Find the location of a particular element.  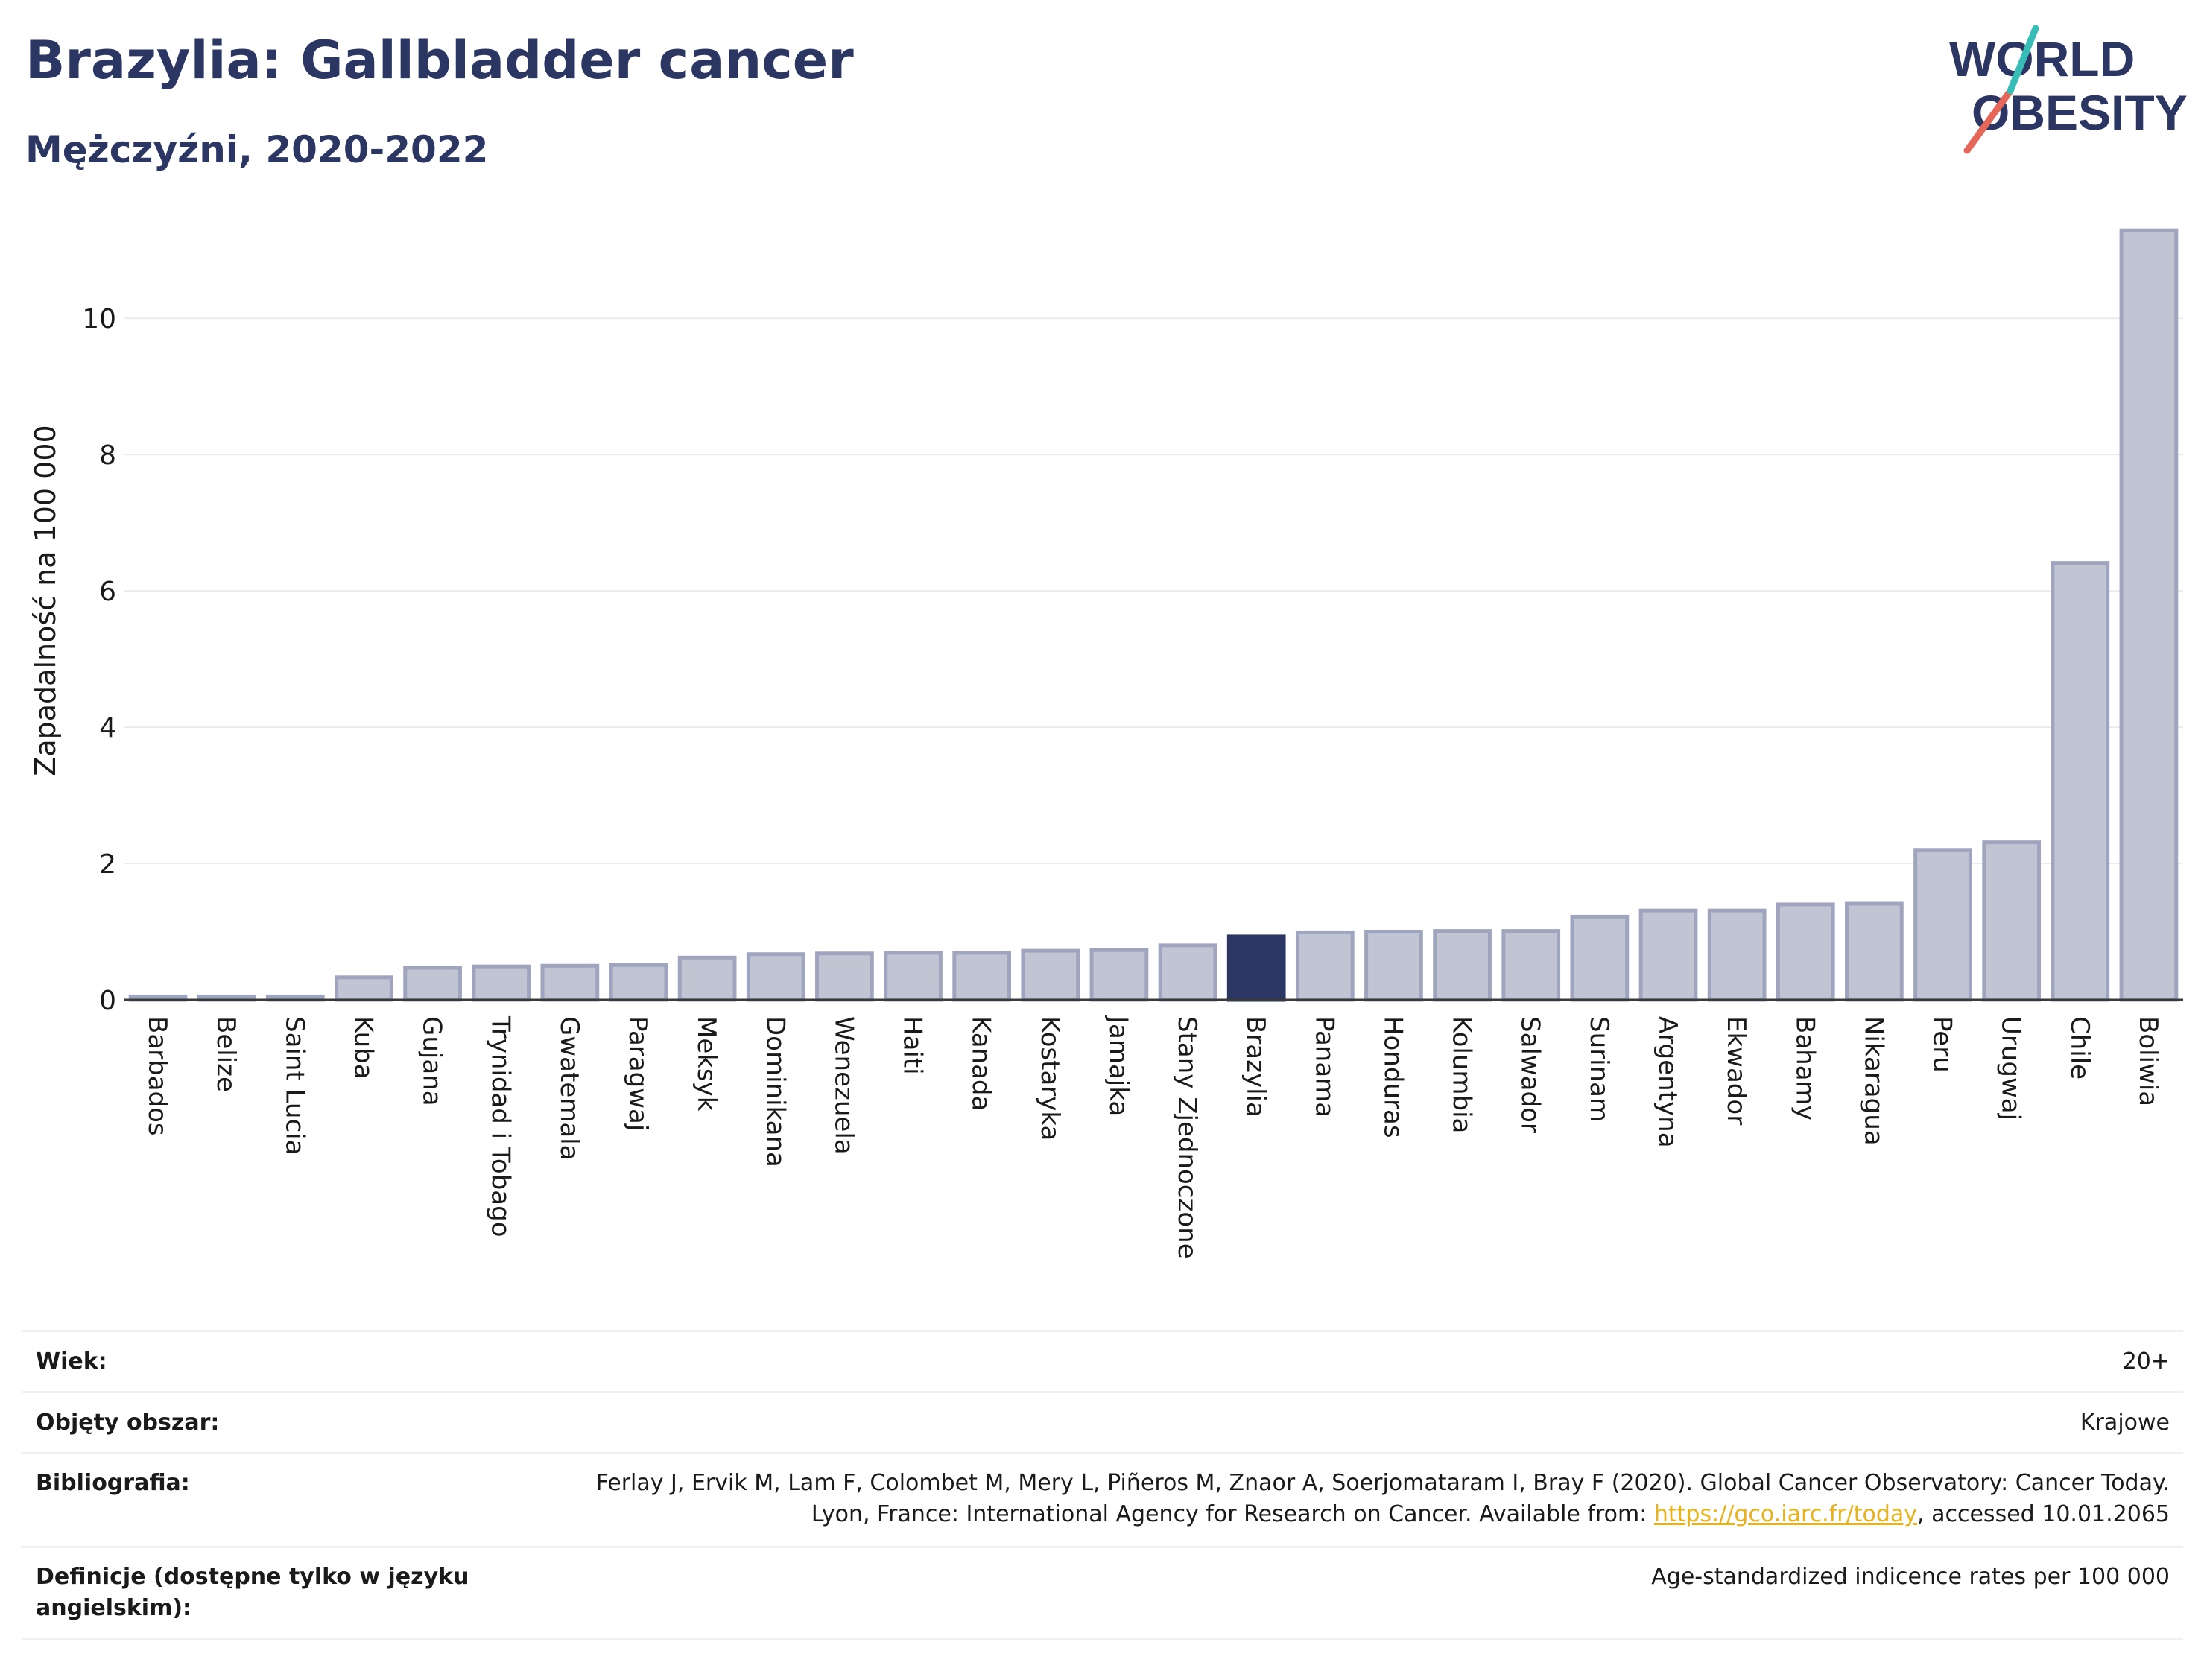

bibliography-text-end: , accessed 10.01.2065 is located at coordinates (2043, 1514).